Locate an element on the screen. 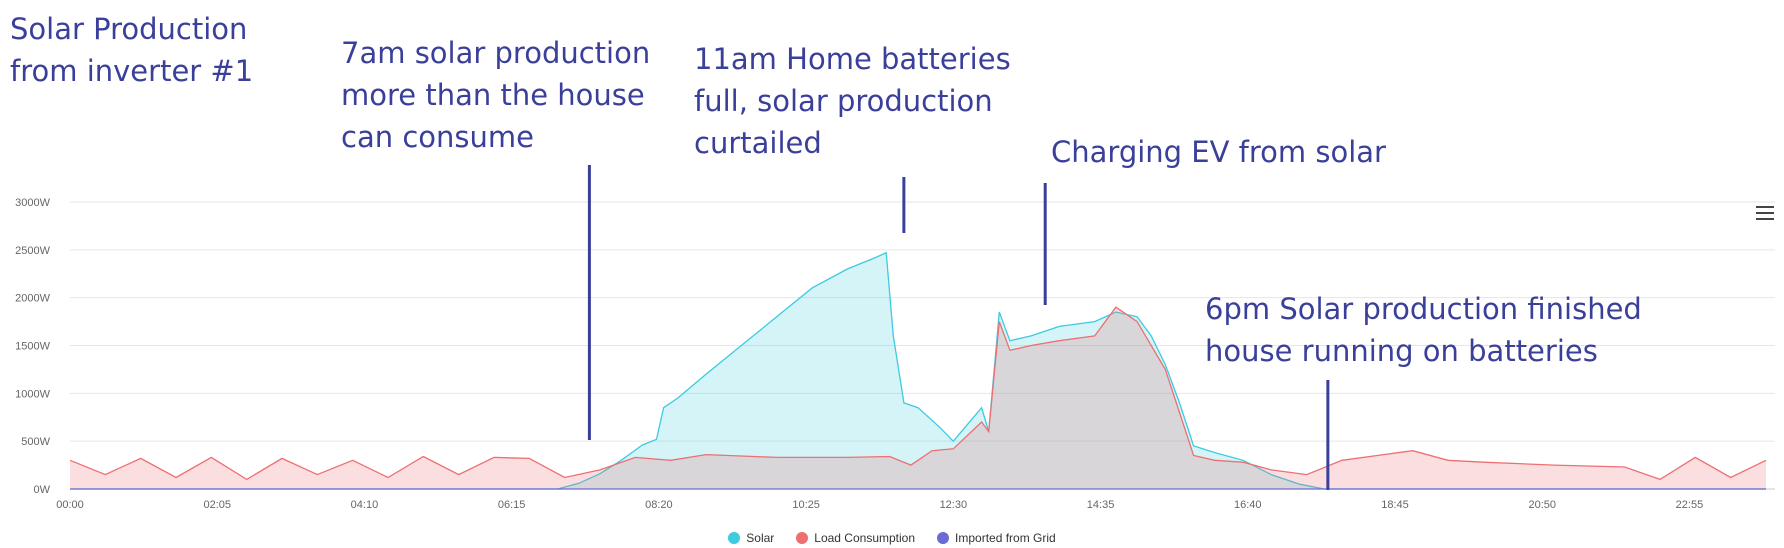 The image size is (1784, 548). x-tick-label: 14:35 is located at coordinates (1101, 505).